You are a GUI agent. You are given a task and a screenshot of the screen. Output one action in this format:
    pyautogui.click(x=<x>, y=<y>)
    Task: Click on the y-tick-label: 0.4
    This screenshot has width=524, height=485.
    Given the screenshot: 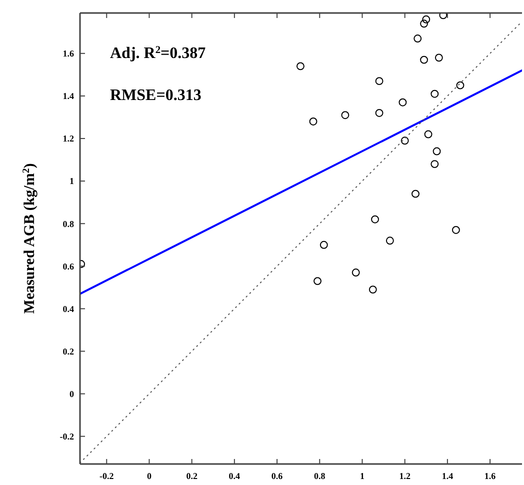 What is the action you would take?
    pyautogui.click(x=68, y=309)
    